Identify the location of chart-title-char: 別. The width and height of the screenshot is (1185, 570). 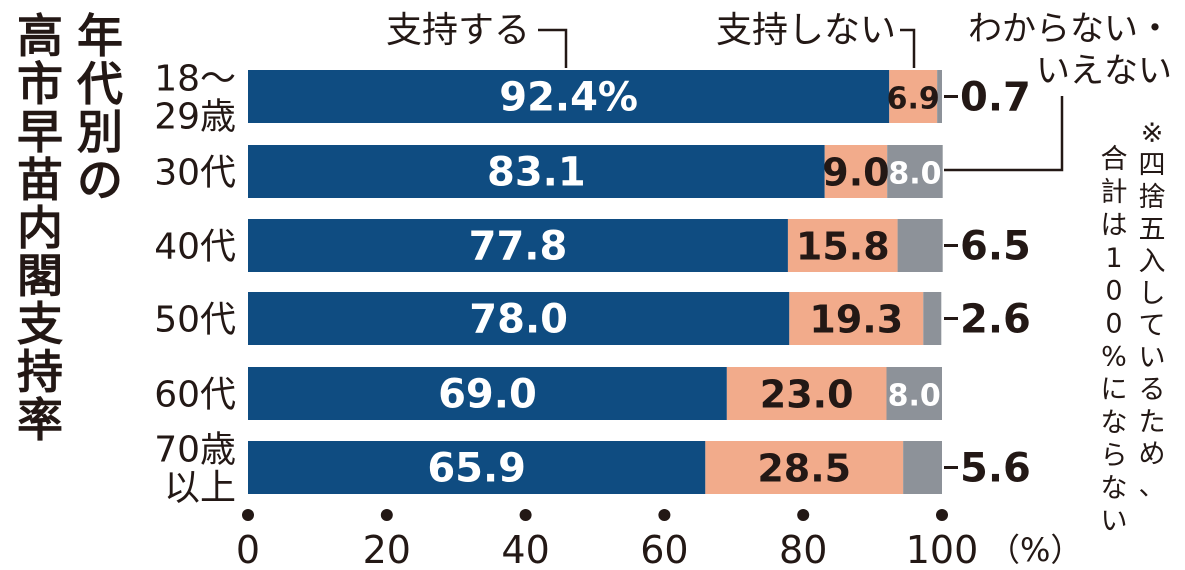
(100, 132).